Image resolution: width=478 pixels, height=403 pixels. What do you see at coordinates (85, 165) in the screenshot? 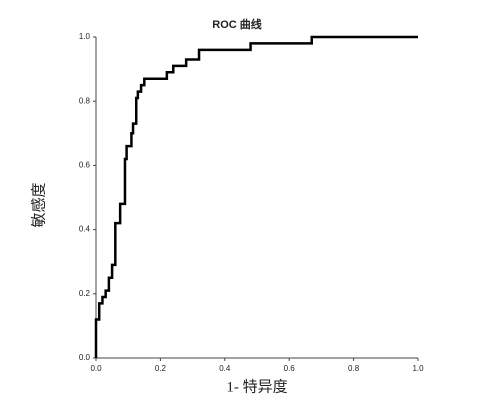
I see `y-tick-label: 0.6` at bounding box center [85, 165].